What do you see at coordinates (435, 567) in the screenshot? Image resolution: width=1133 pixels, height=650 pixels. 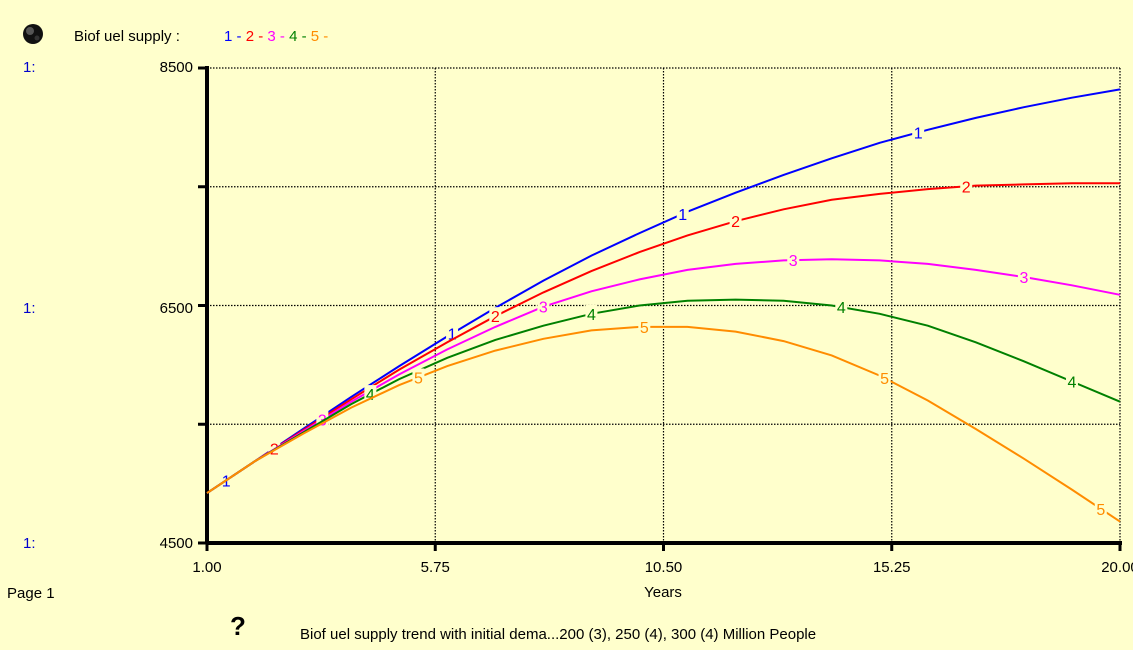 I see `x-tick-label: 5.75` at bounding box center [435, 567].